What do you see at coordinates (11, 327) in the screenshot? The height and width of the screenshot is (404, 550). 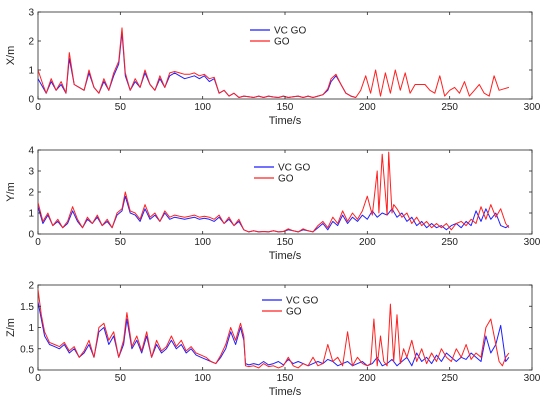 I see `y-axis-label: Z/m` at bounding box center [11, 327].